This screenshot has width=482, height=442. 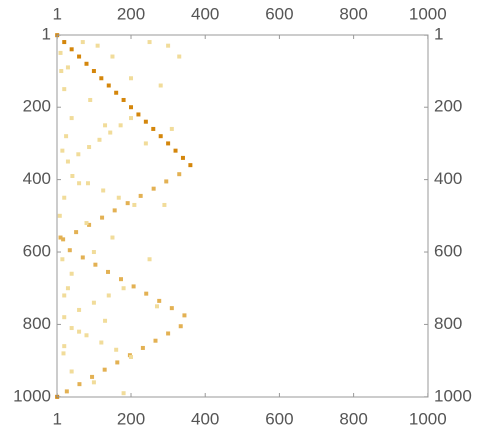 What do you see at coordinates (279, 13) in the screenshot?
I see `x-tick-label: 600` at bounding box center [279, 13].